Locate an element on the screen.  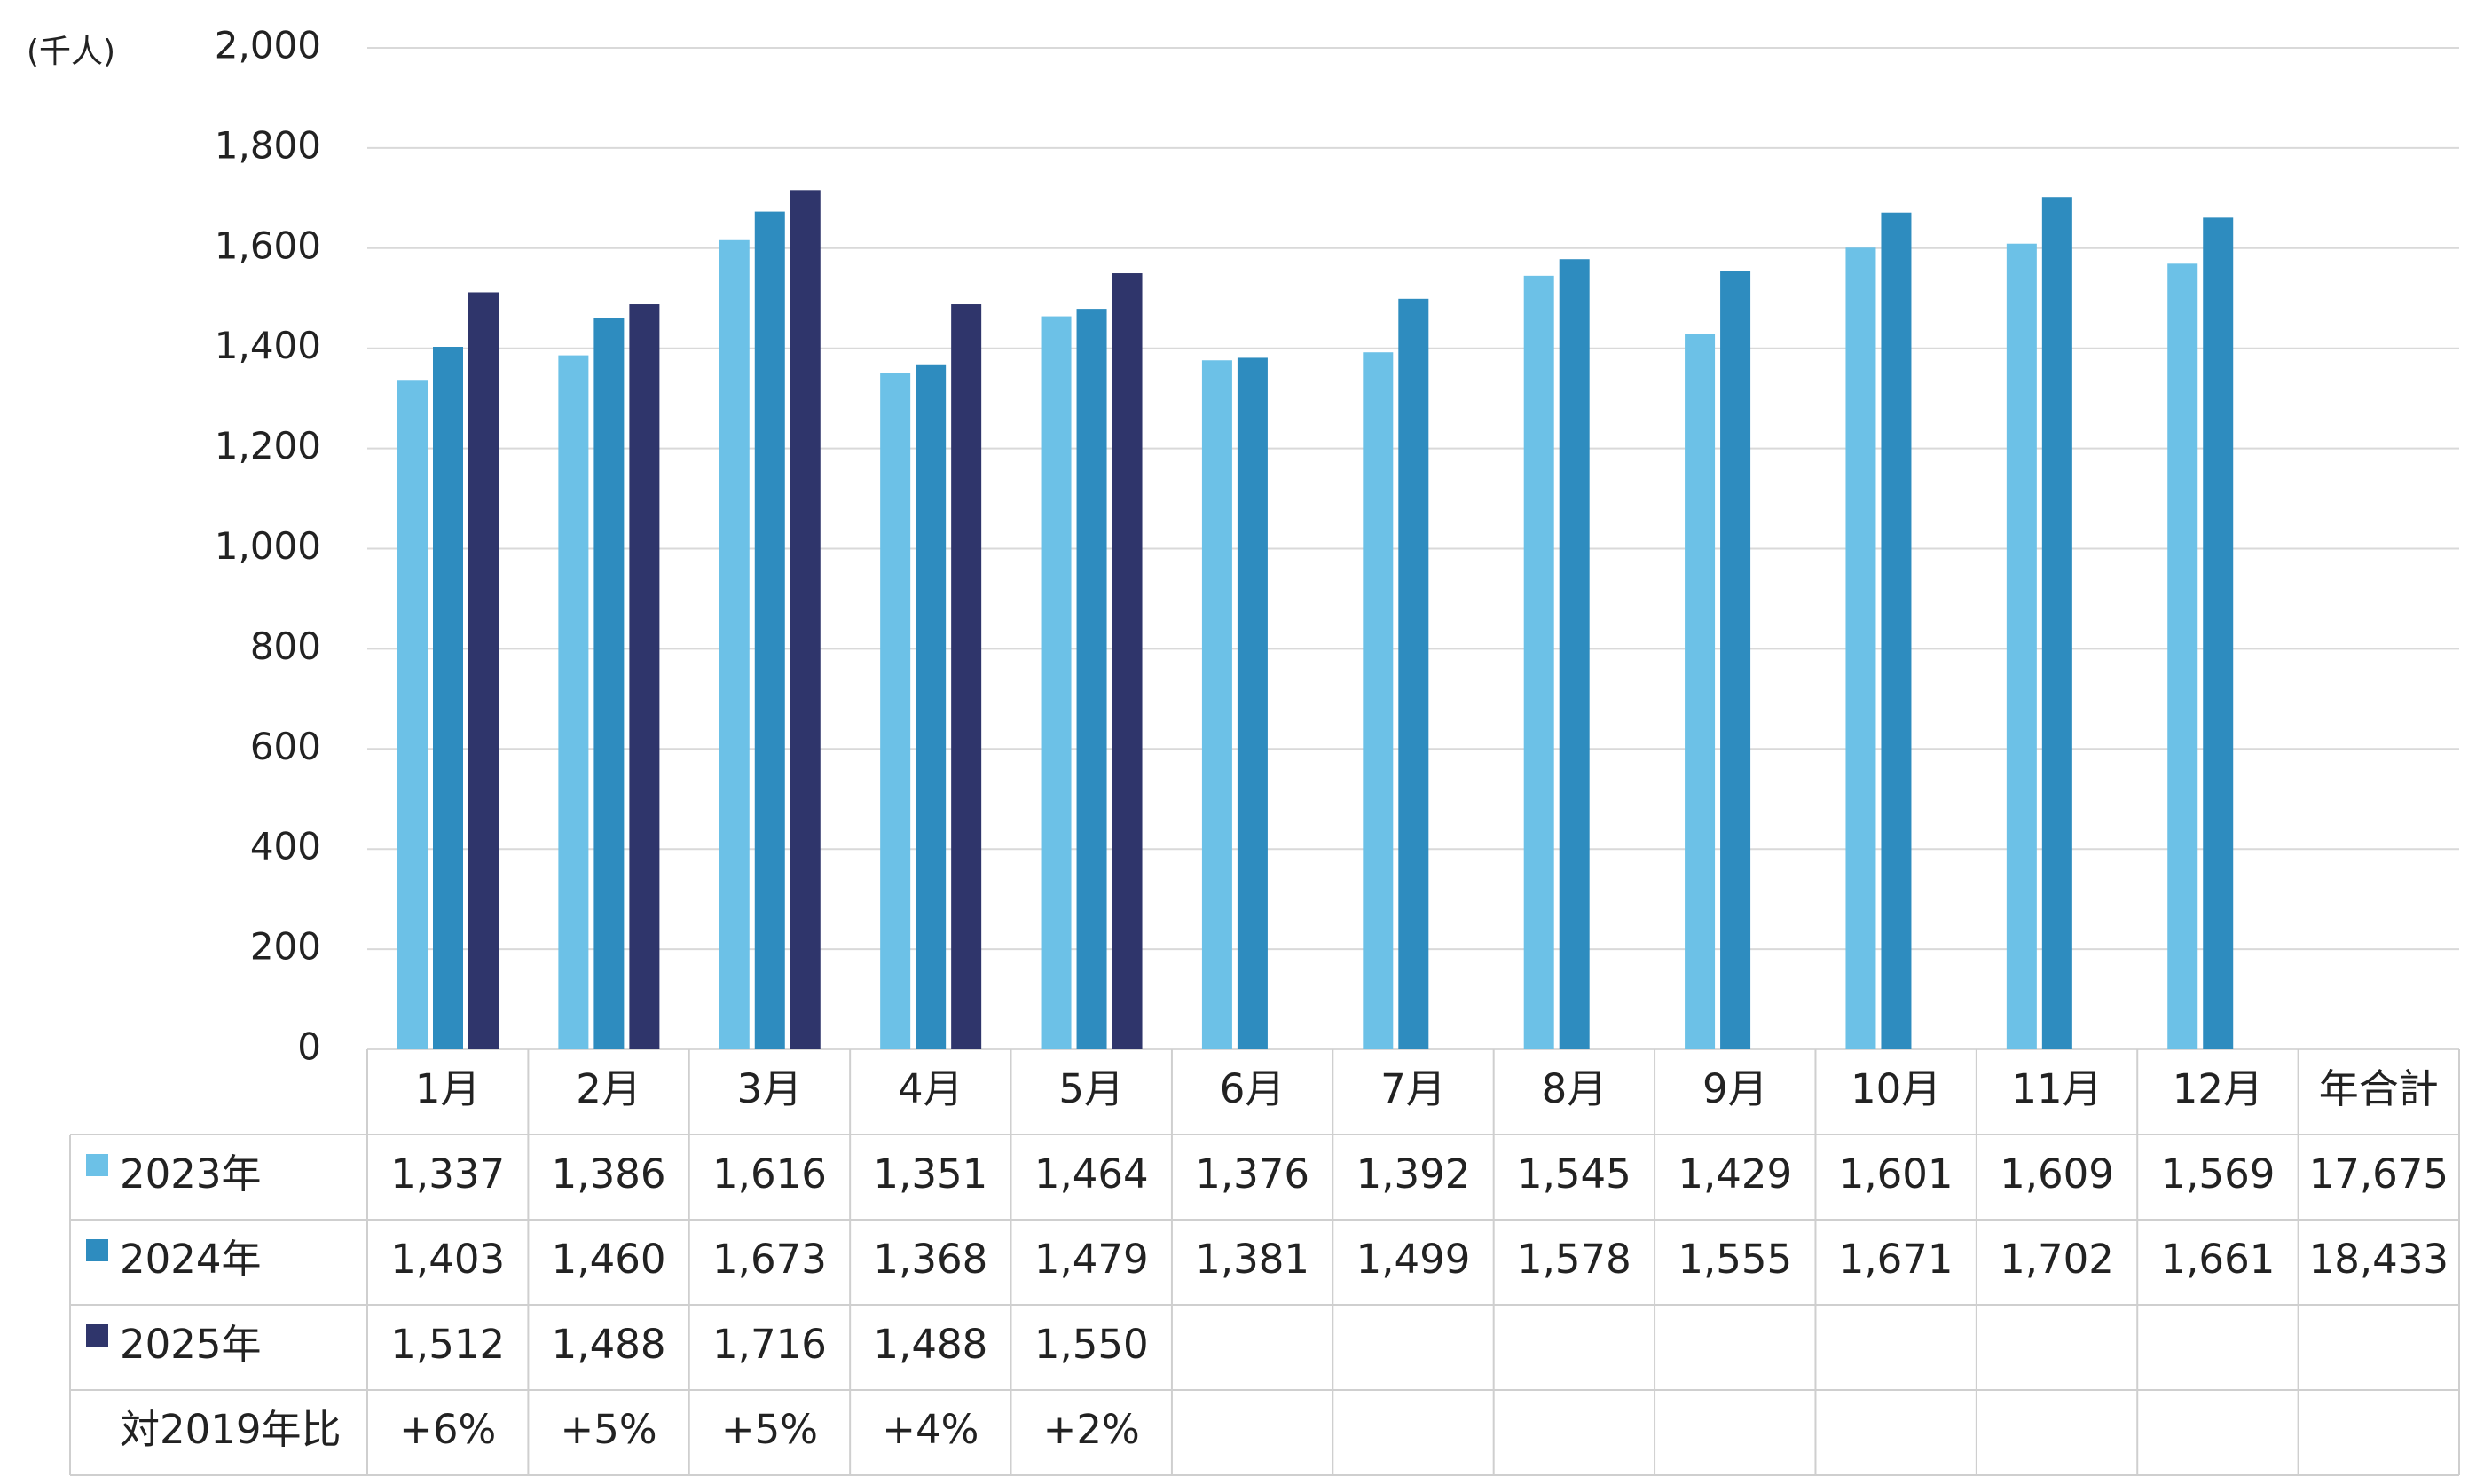
y-tick-label: 400 is located at coordinates (285, 846).